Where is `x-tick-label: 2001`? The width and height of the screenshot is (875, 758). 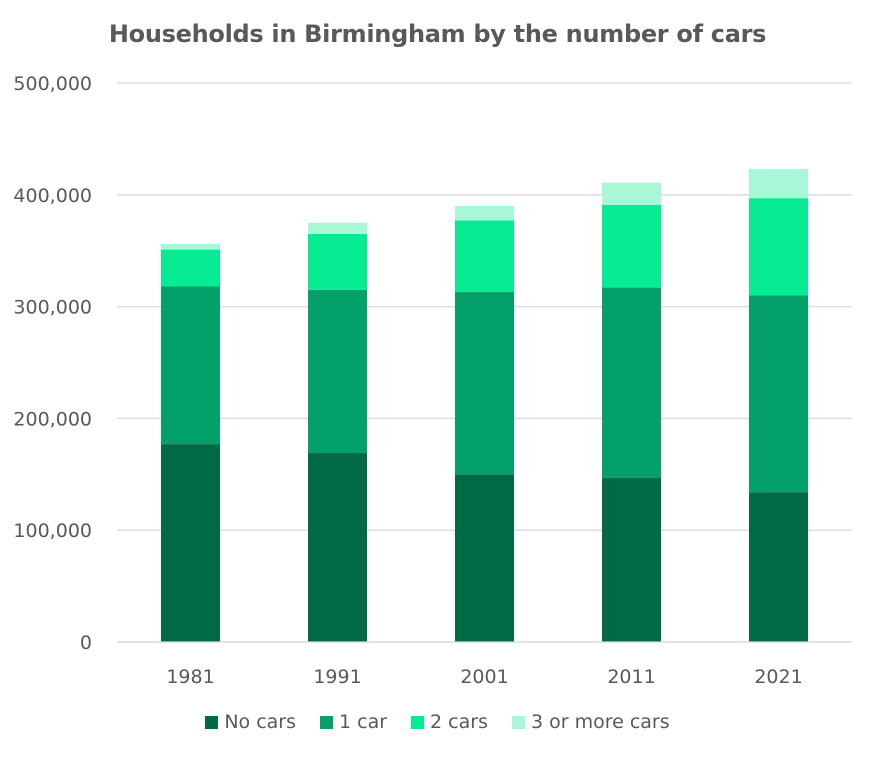 x-tick-label: 2001 is located at coordinates (484, 677).